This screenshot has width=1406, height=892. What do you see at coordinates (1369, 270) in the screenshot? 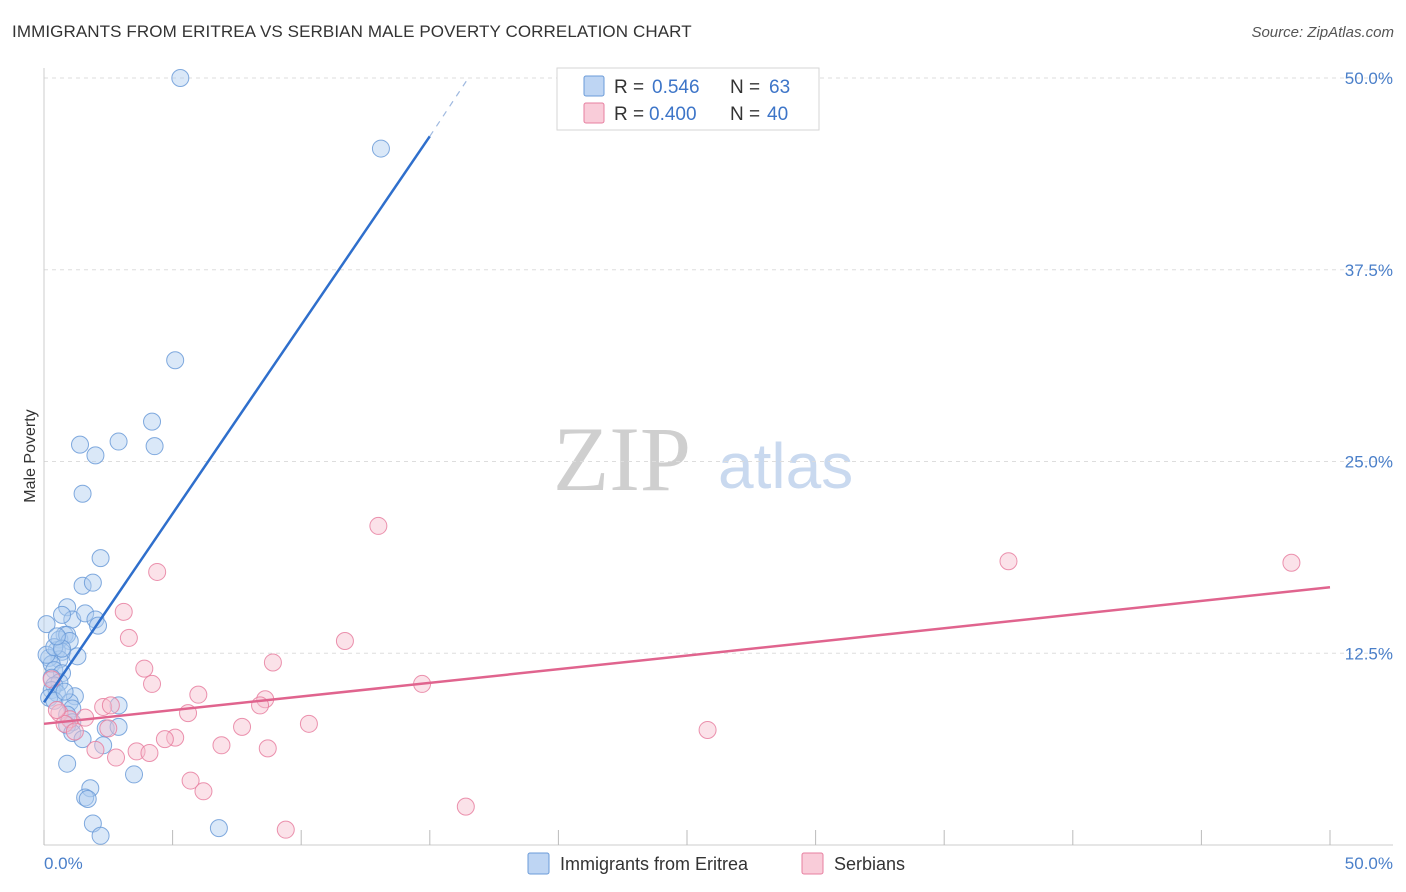
I see `y-tick-label: 37.5%` at bounding box center [1369, 270].